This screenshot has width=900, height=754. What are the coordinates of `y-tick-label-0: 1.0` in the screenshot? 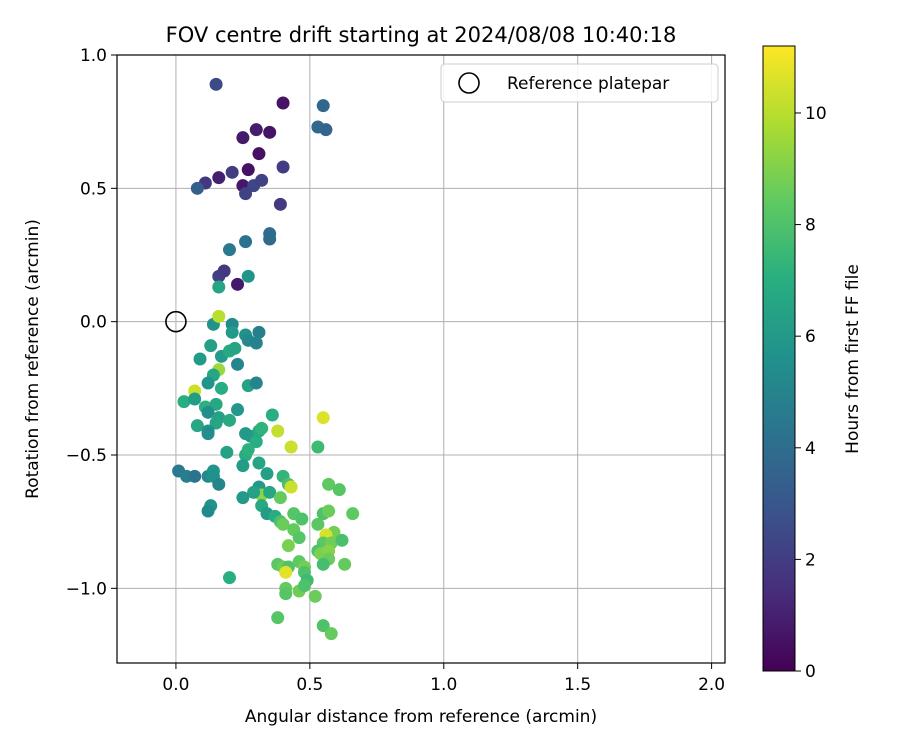 It's located at (93, 56).